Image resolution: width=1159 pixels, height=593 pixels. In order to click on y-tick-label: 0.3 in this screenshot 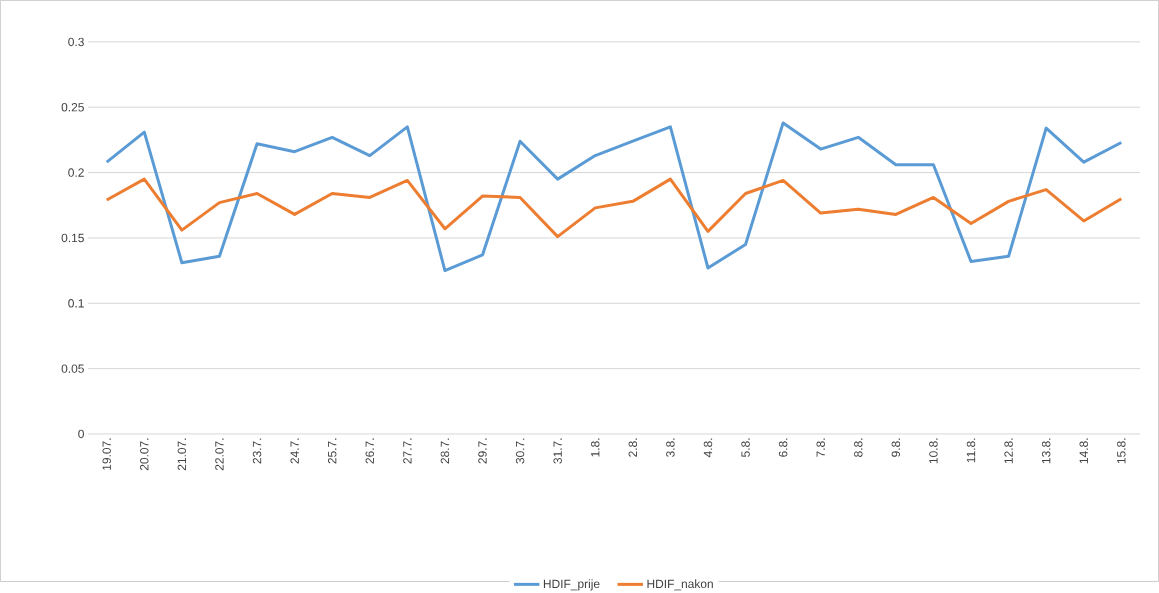, I will do `click(76, 41)`.